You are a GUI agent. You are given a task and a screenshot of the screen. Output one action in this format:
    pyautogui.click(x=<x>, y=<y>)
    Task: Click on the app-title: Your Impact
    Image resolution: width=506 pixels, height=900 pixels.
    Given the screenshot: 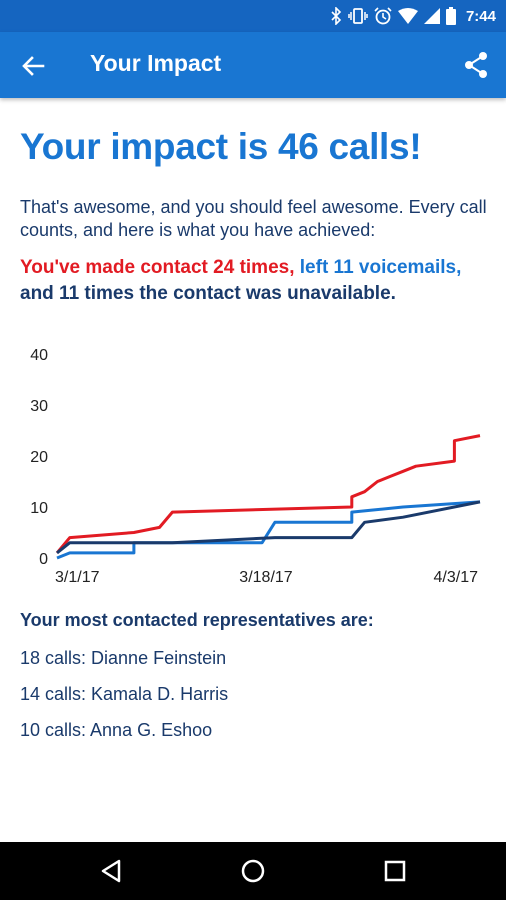 What is the action you would take?
    pyautogui.click(x=156, y=63)
    